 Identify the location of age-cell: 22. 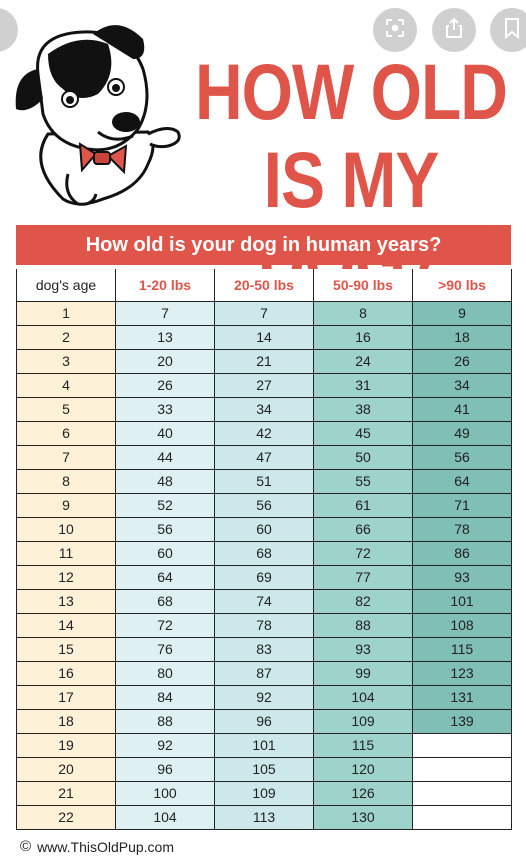
(66, 817).